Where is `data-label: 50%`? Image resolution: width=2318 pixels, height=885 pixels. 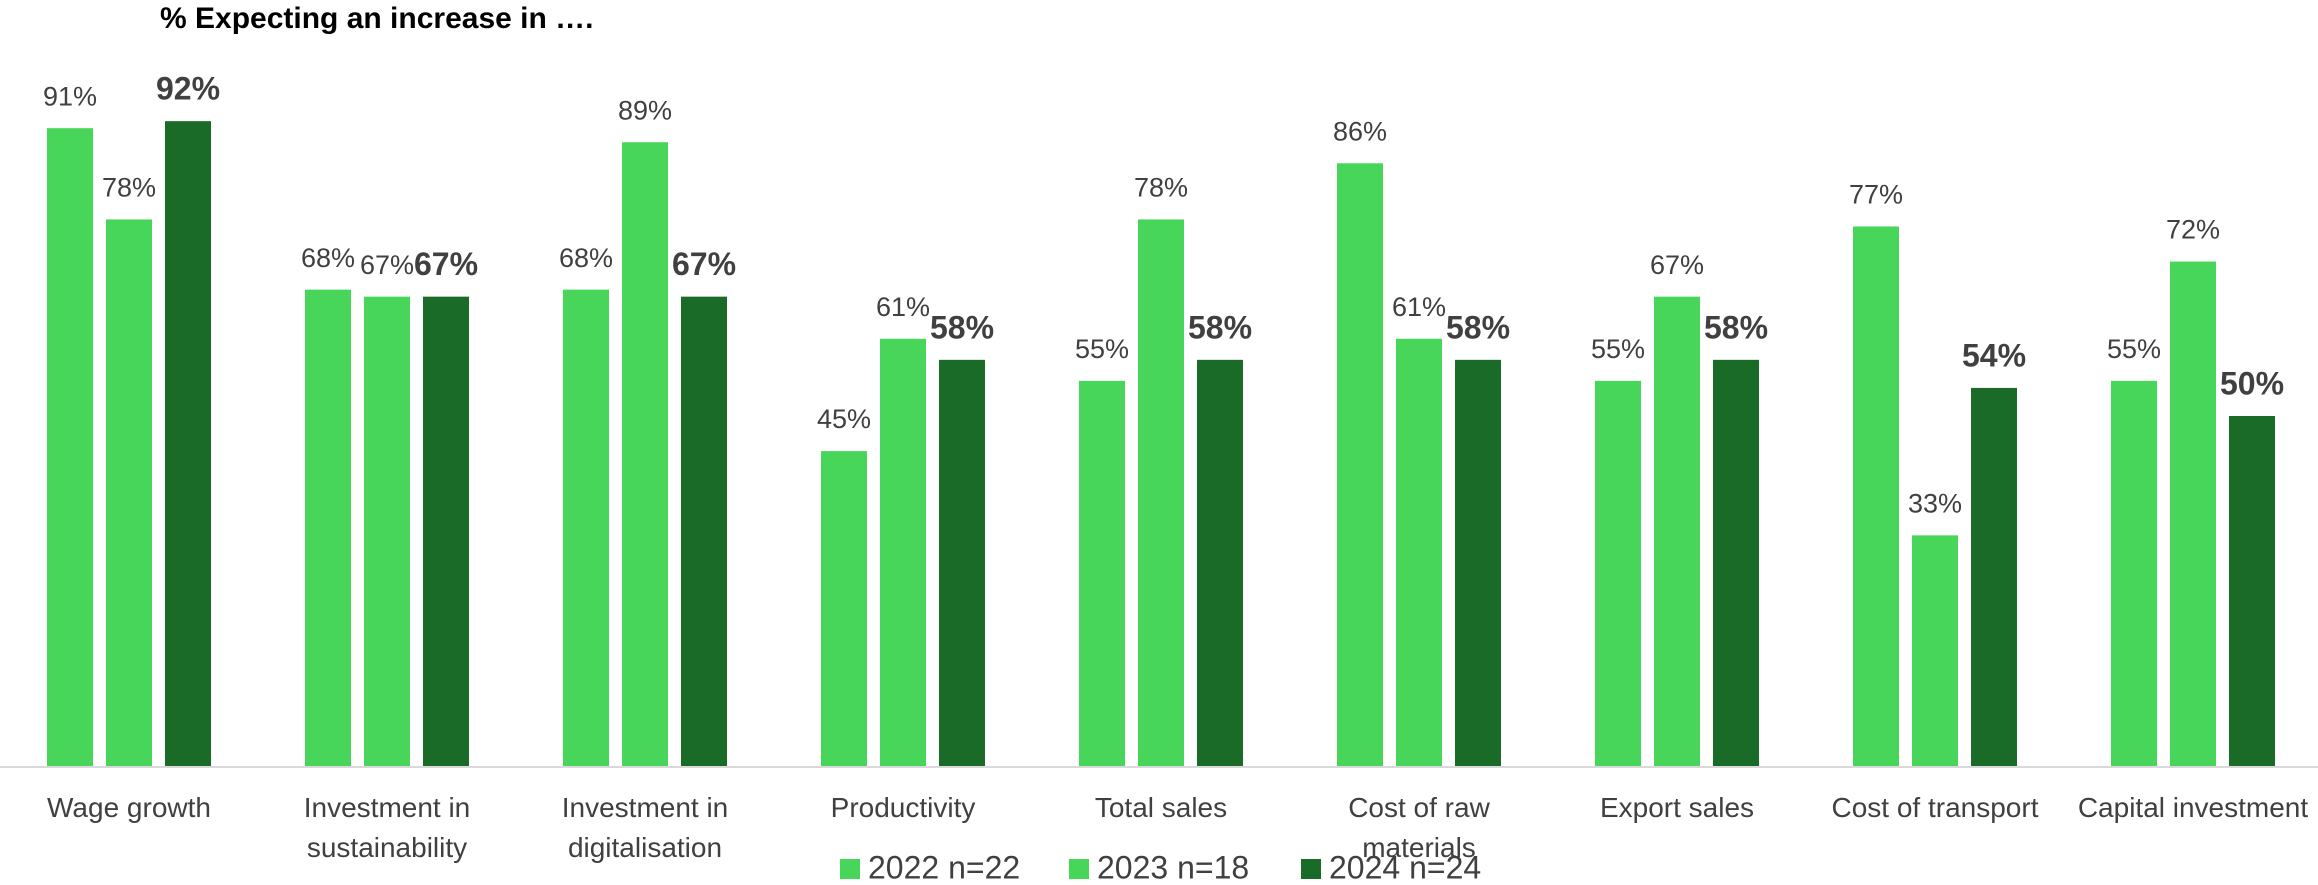
data-label: 50% is located at coordinates (2252, 383).